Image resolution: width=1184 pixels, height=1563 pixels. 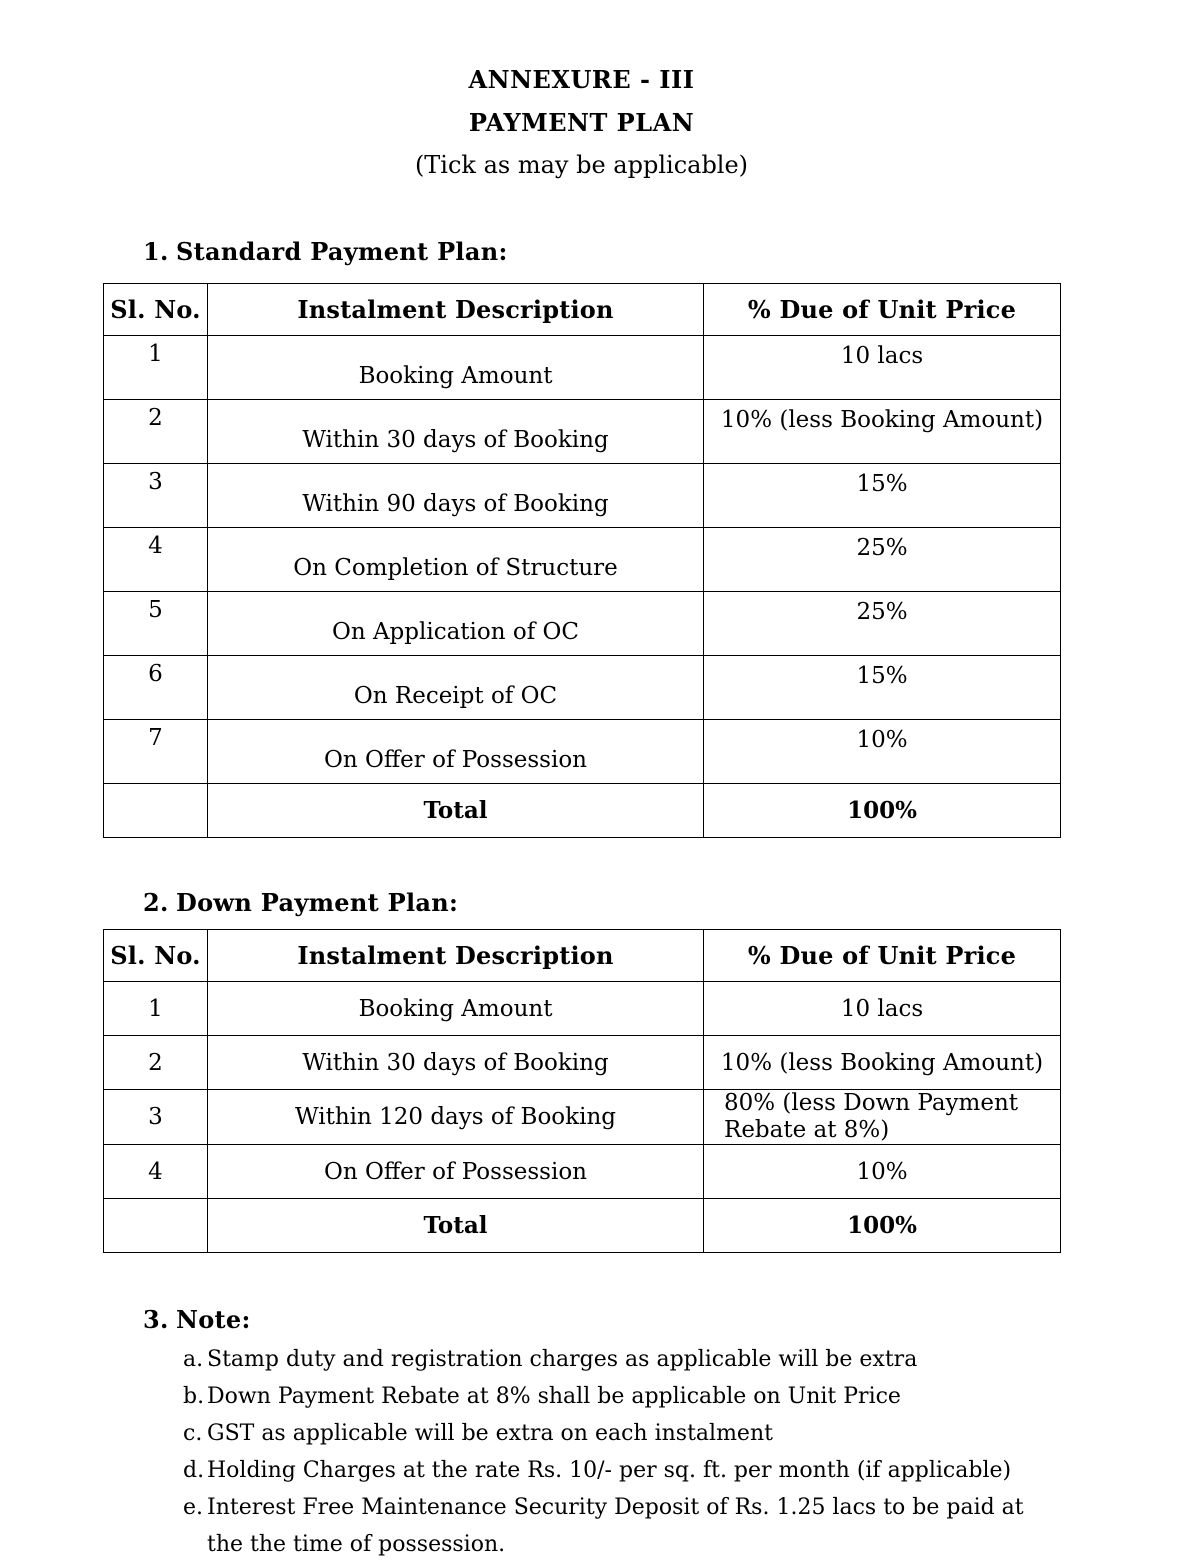 What do you see at coordinates (156, 251) in the screenshot?
I see `section-1-number: 1.` at bounding box center [156, 251].